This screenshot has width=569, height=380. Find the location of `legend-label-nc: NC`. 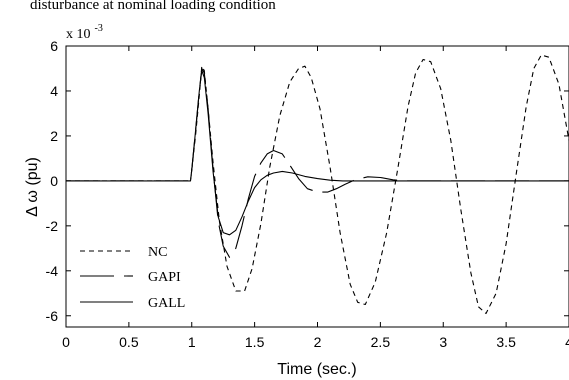

legend-label-nc: NC is located at coordinates (157, 252).